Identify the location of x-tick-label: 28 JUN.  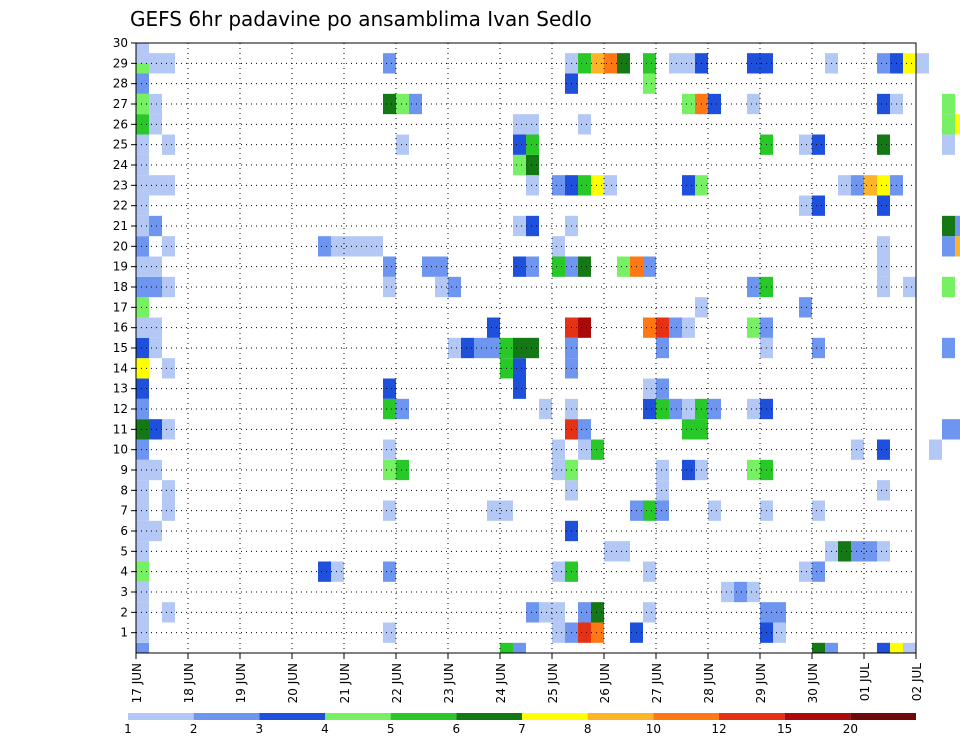
(709, 683).